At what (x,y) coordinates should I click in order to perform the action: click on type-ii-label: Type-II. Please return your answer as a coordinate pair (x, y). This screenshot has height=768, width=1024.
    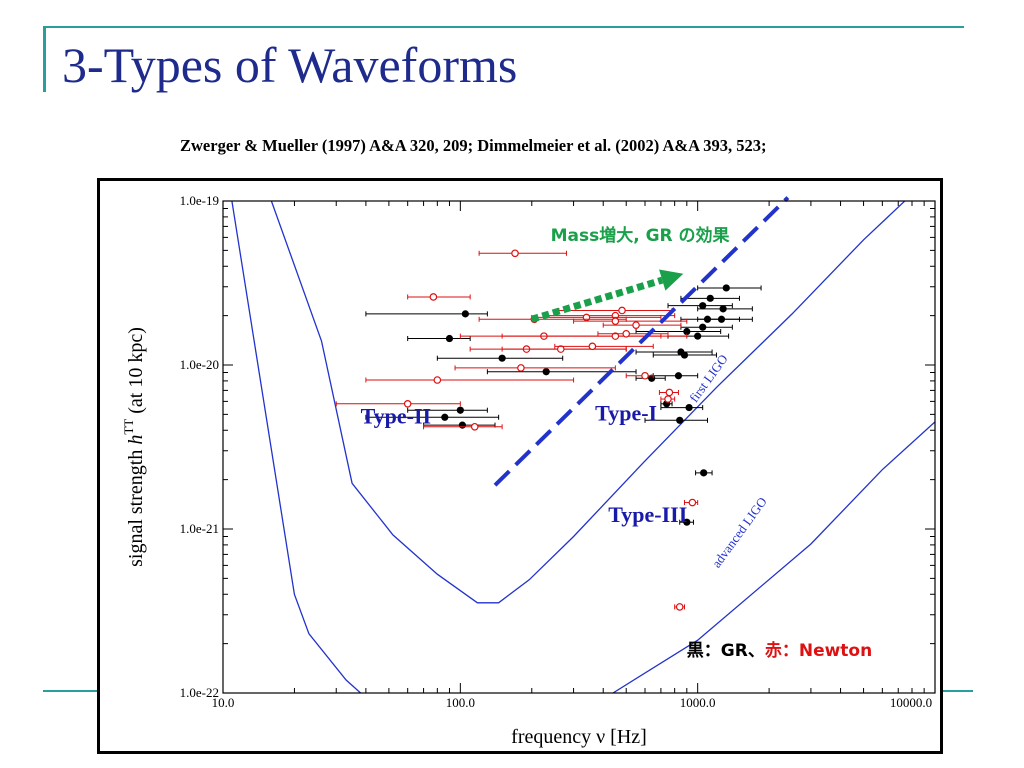
    Looking at the image, I should click on (396, 415).